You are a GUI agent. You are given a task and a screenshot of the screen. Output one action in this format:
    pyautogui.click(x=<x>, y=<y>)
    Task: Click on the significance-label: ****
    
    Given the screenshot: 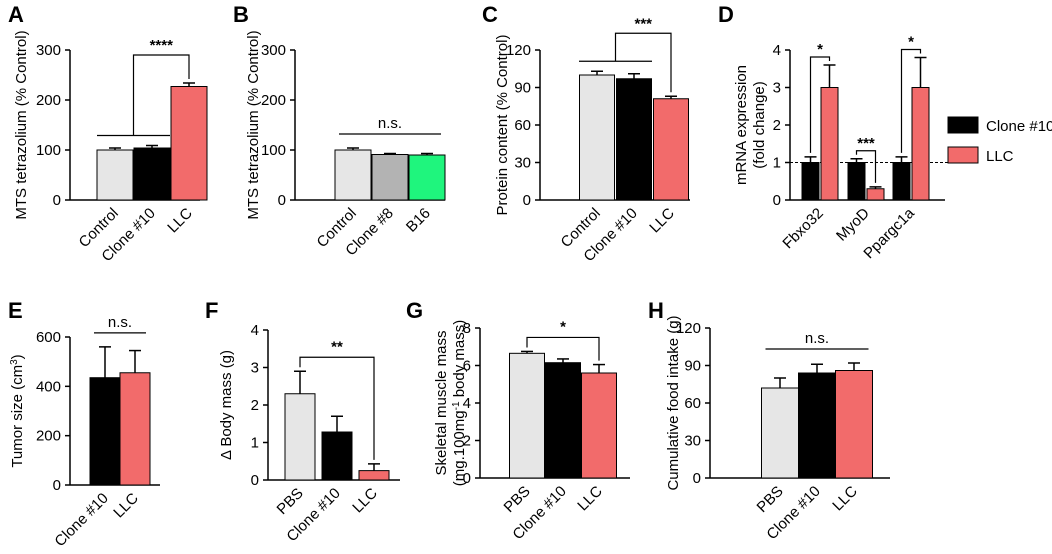 What is the action you would take?
    pyautogui.click(x=162, y=45)
    